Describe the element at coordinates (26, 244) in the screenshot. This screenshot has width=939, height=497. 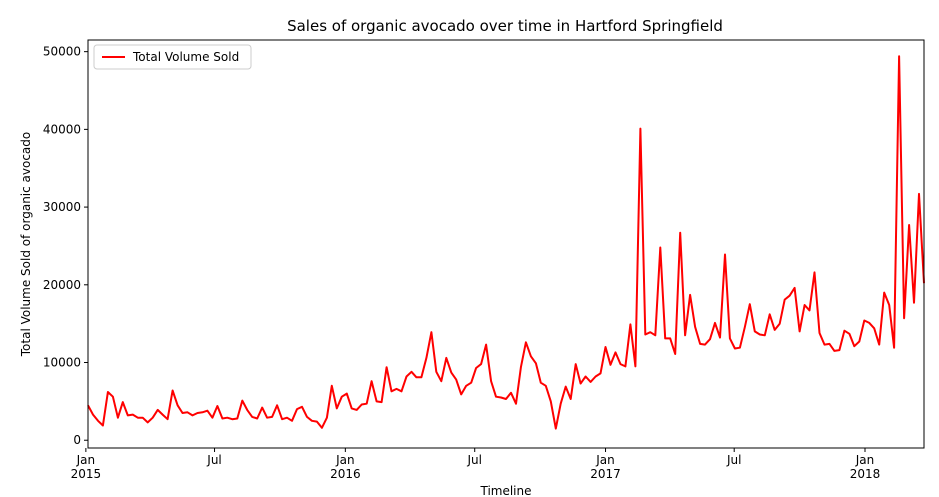
I see `y-axis-label: Total Volume Sold of organic avocado` at that location.